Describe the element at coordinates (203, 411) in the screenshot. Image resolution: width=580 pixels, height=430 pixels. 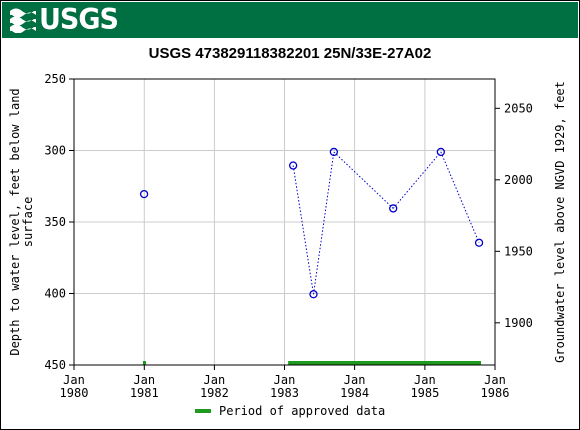
I see `legend-swatch-approved` at that location.